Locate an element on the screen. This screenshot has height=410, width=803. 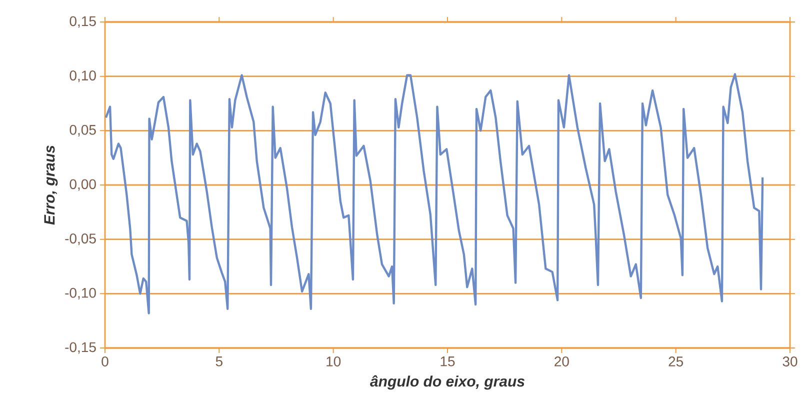
y-tick-label: -0,05 is located at coordinates (80, 240).